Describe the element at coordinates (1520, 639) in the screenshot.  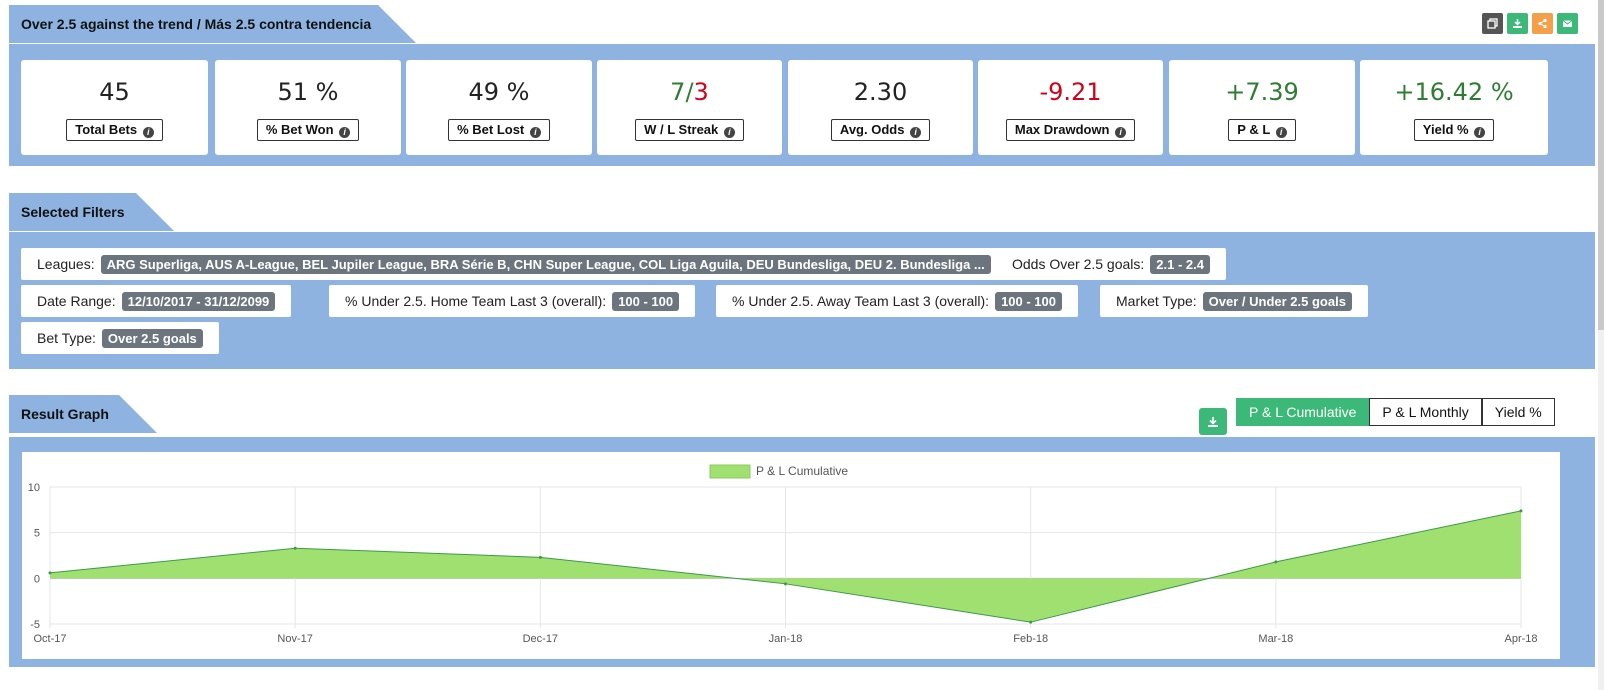
I see `x-tick-label: Apr-18` at that location.